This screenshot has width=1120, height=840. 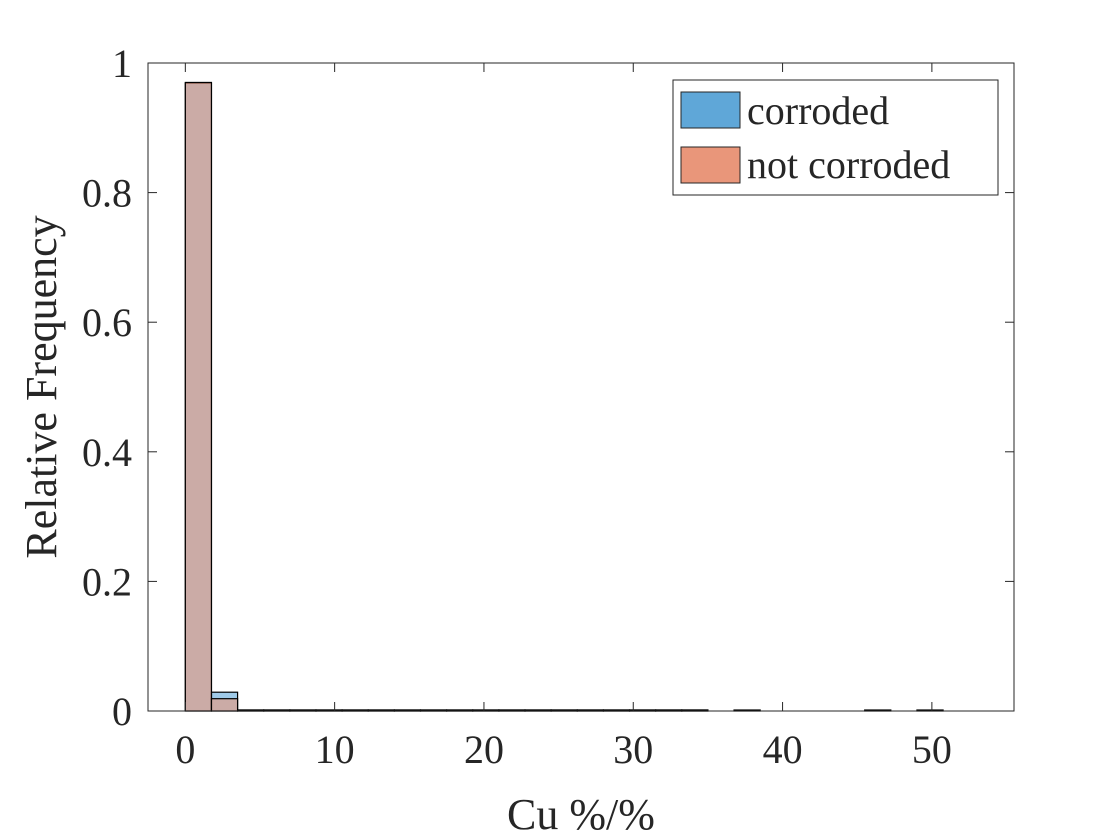 I want to click on y-tick-label-0.2: 0.2, so click(x=107, y=581).